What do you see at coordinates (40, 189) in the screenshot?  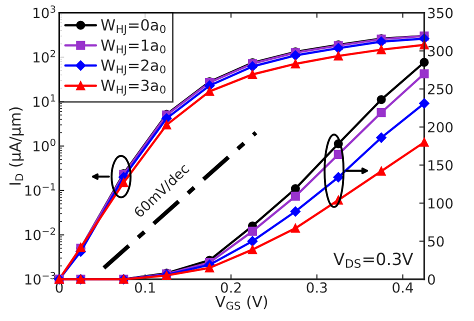 I see `y-tick-label: 10$^{−1}$` at bounding box center [40, 189].